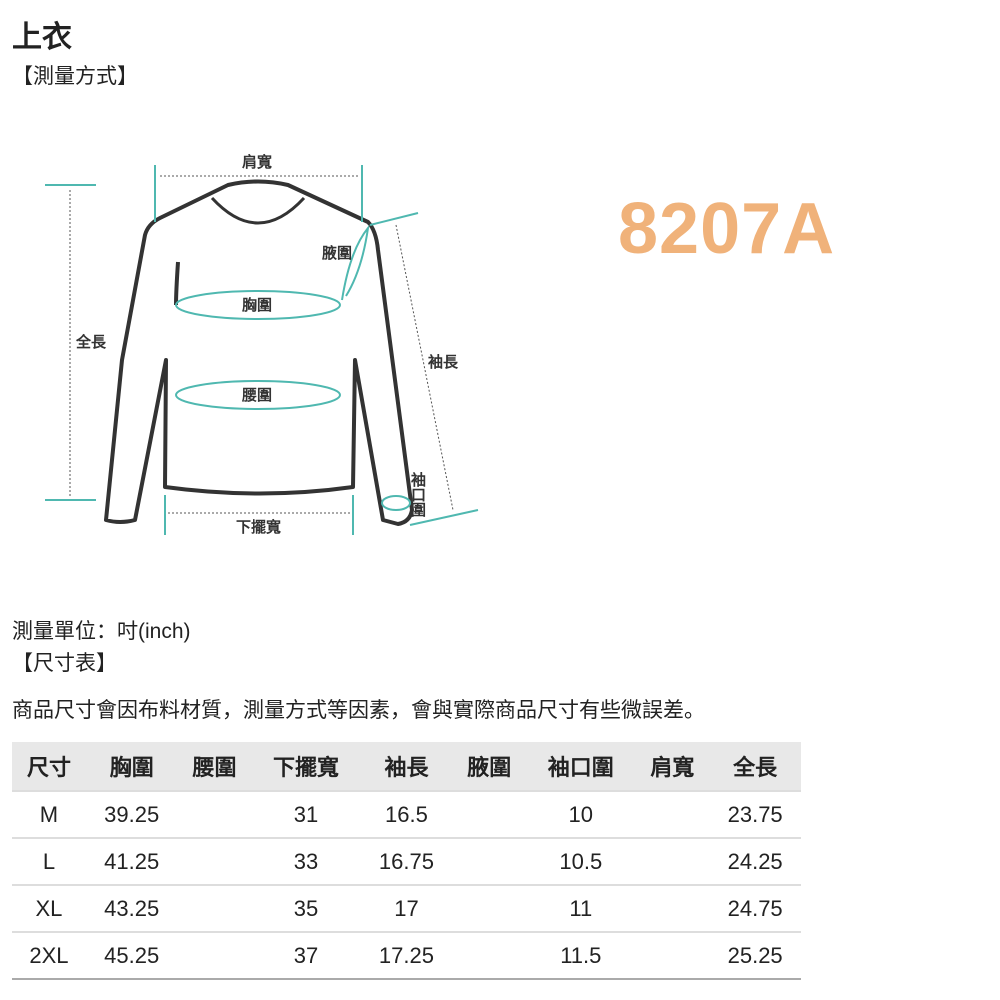  What do you see at coordinates (101, 631) in the screenshot?
I see `unit-text: 測量單位：吋(inch)` at bounding box center [101, 631].